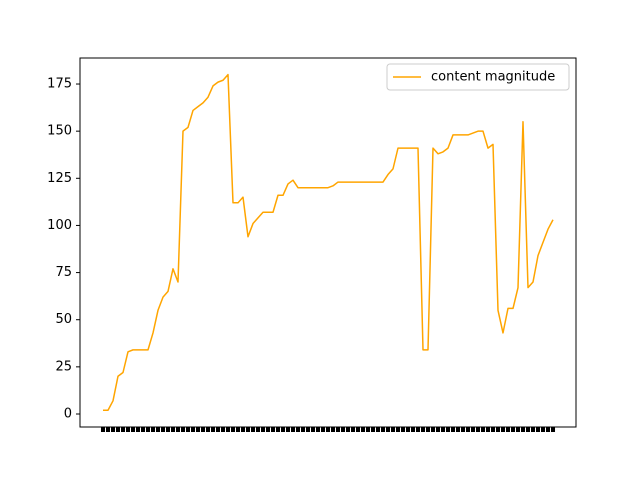  Describe the element at coordinates (63, 366) in the screenshot. I see `y-tick-label: 25` at that location.